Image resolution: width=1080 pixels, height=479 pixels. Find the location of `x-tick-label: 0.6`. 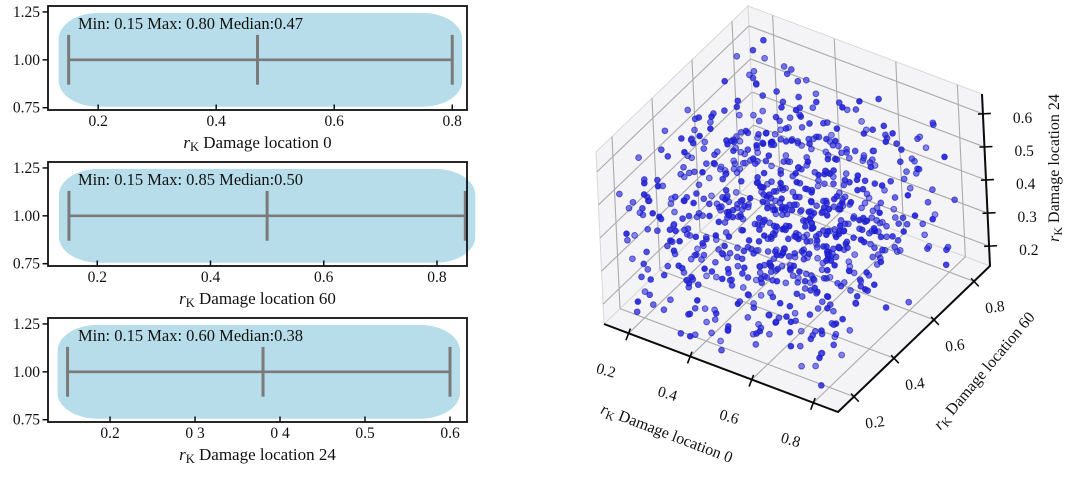

x-tick-label: 0.6 is located at coordinates (324, 277).